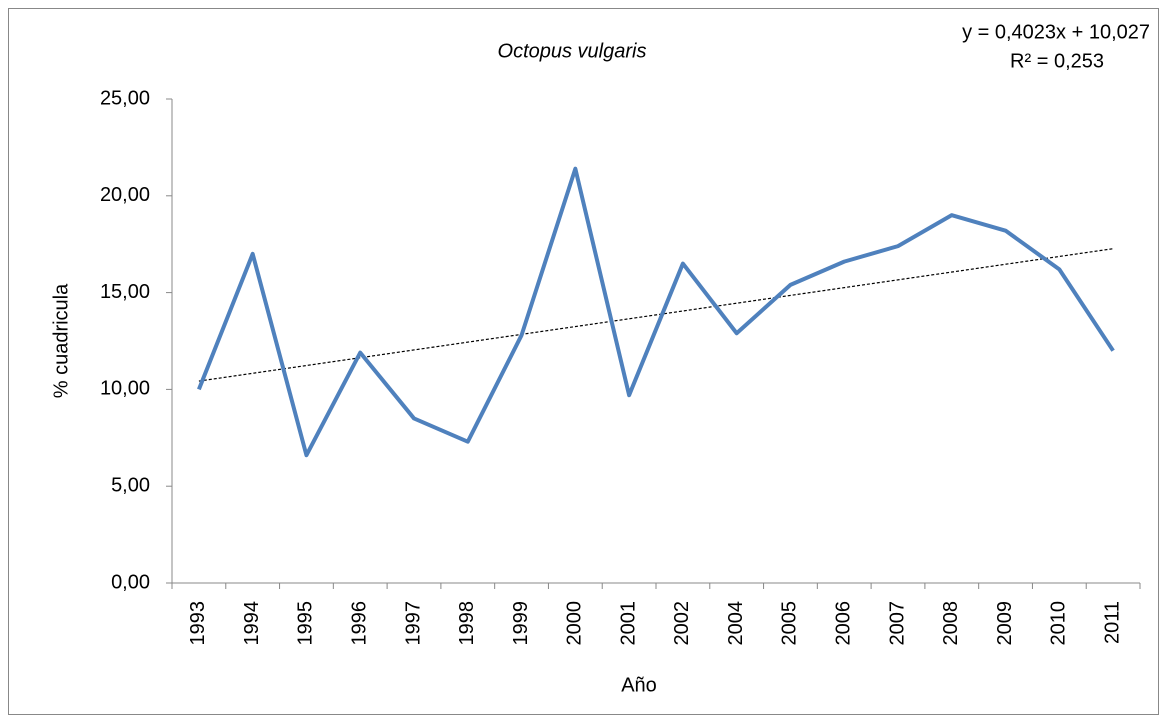  What do you see at coordinates (521, 623) in the screenshot?
I see `x-tick-label: 1999` at bounding box center [521, 623].